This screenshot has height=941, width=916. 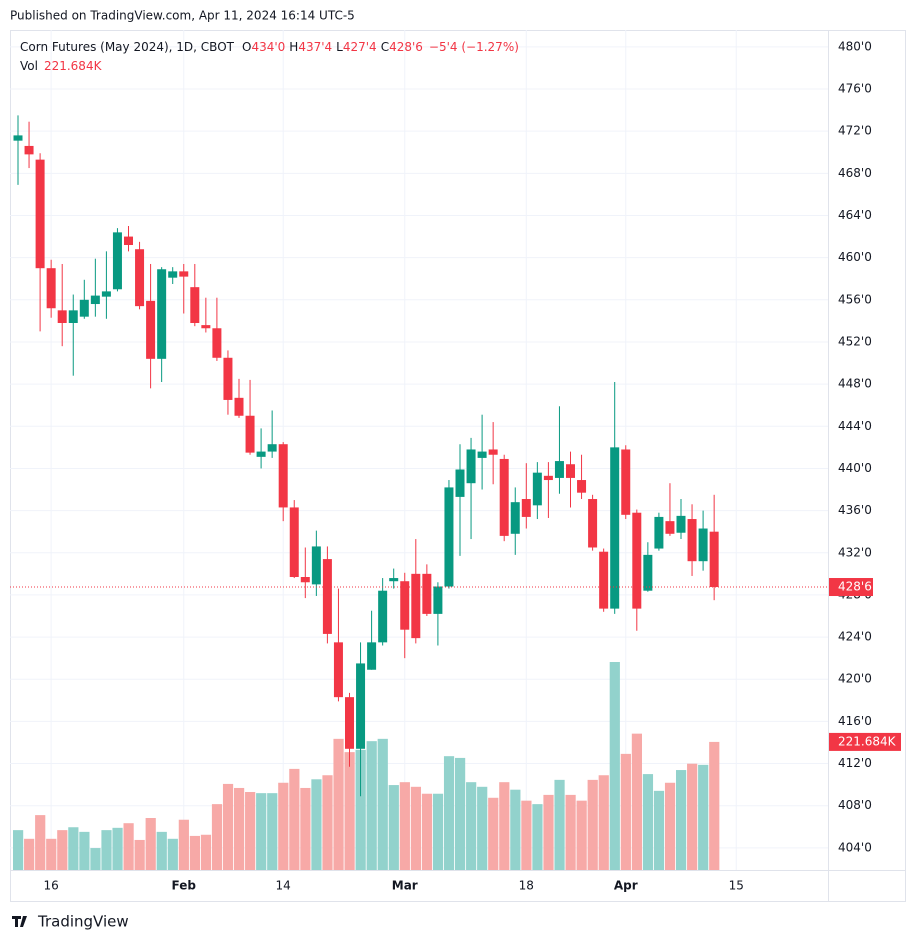 What do you see at coordinates (626, 886) in the screenshot?
I see `x-tick-label: Apr` at bounding box center [626, 886].